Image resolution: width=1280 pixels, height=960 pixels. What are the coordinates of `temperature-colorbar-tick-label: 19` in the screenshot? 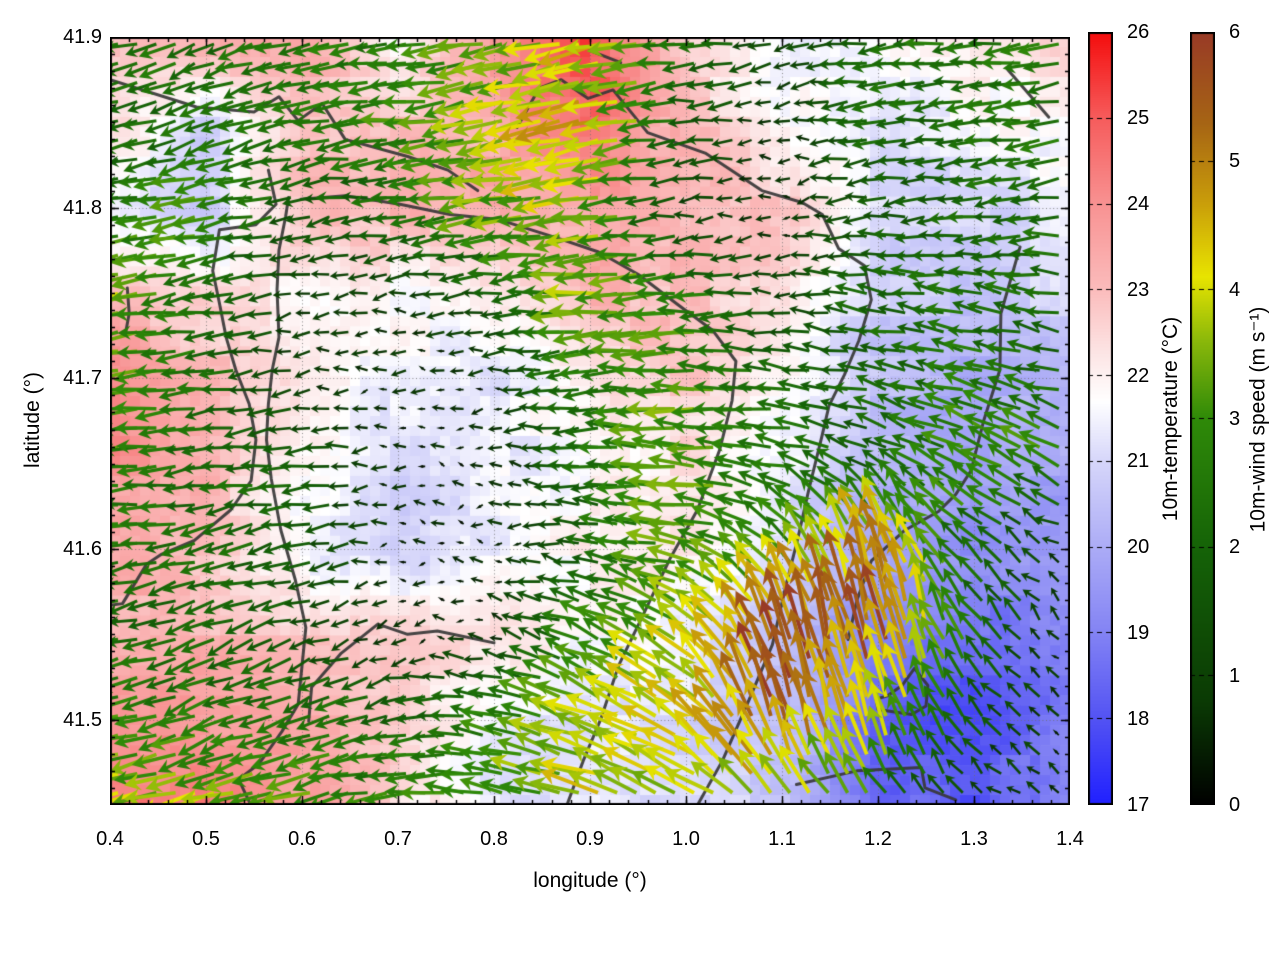 It's located at (1138, 633).